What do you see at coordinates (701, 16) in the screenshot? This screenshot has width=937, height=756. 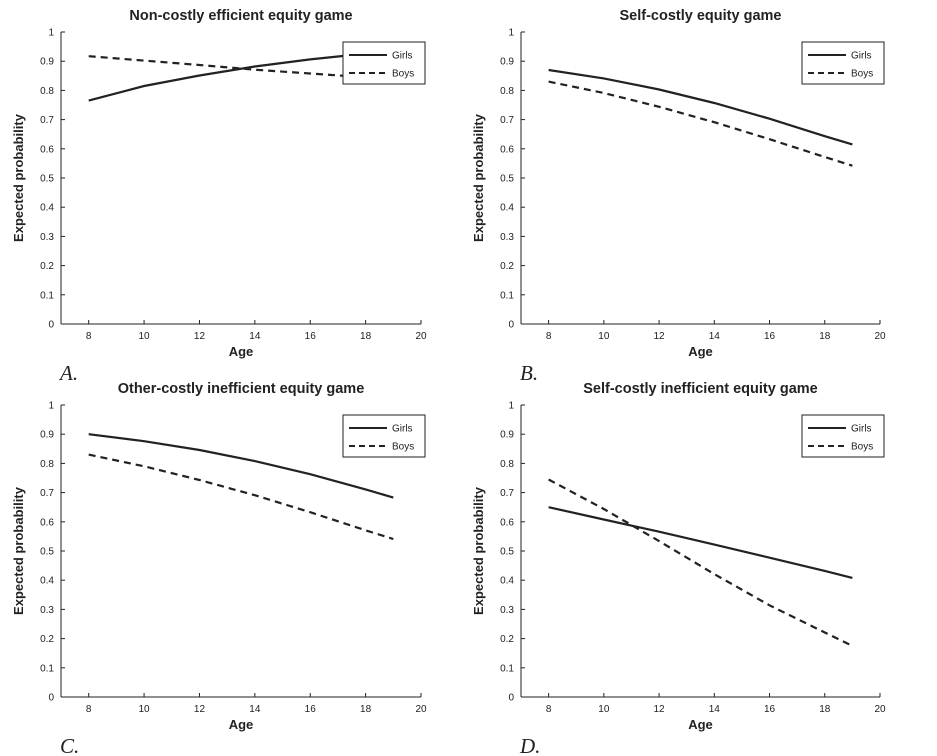 I see `chart-title: Self-costly equity game` at bounding box center [701, 16].